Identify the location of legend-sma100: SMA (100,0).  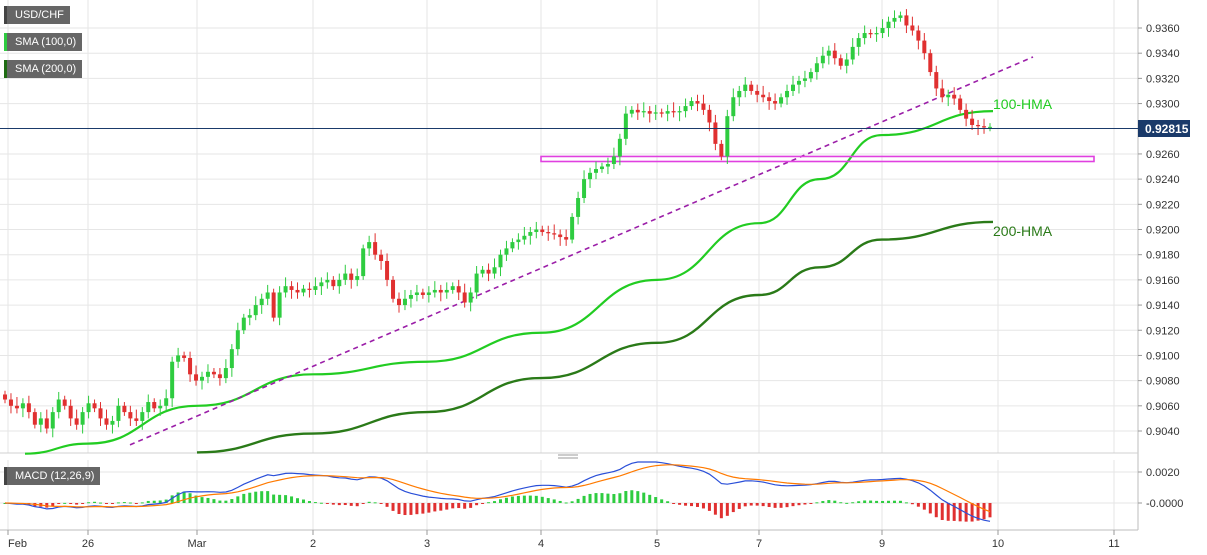
(43, 42).